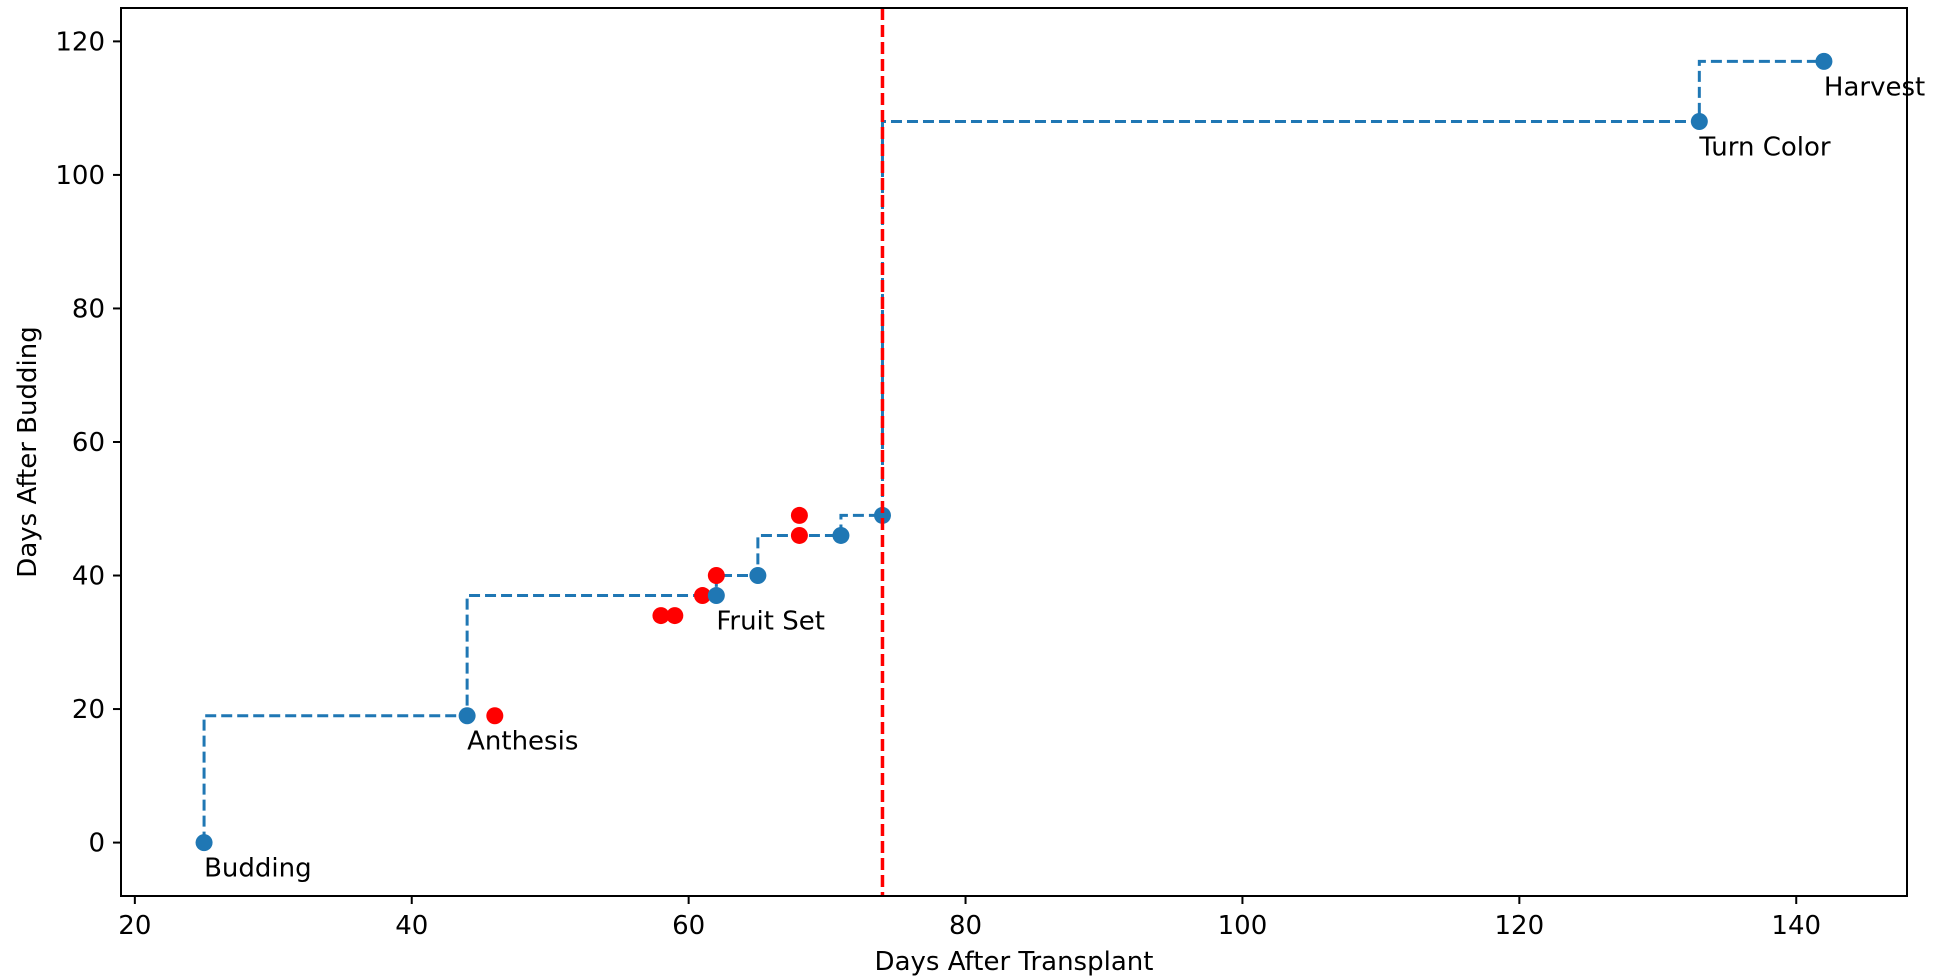 This screenshot has width=1934, height=978. Describe the element at coordinates (1764, 148) in the screenshot. I see `stage-label: Turn Color` at that location.